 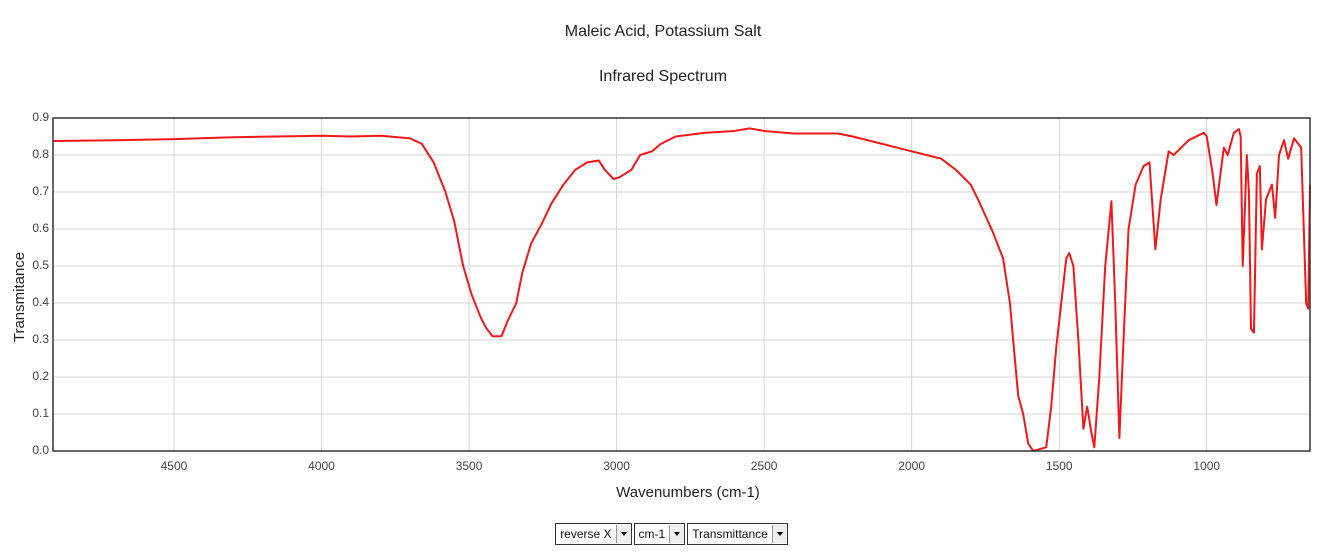 I want to click on controls: reverse X cm-1 Transmittance, so click(x=671, y=534).